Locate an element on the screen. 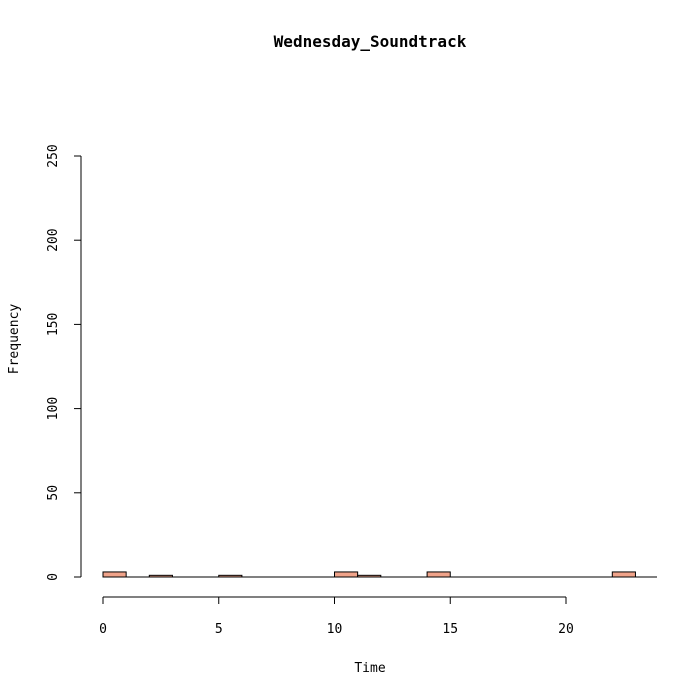  x-ticks-group: 0 5 10 15 20 is located at coordinates (336, 617).